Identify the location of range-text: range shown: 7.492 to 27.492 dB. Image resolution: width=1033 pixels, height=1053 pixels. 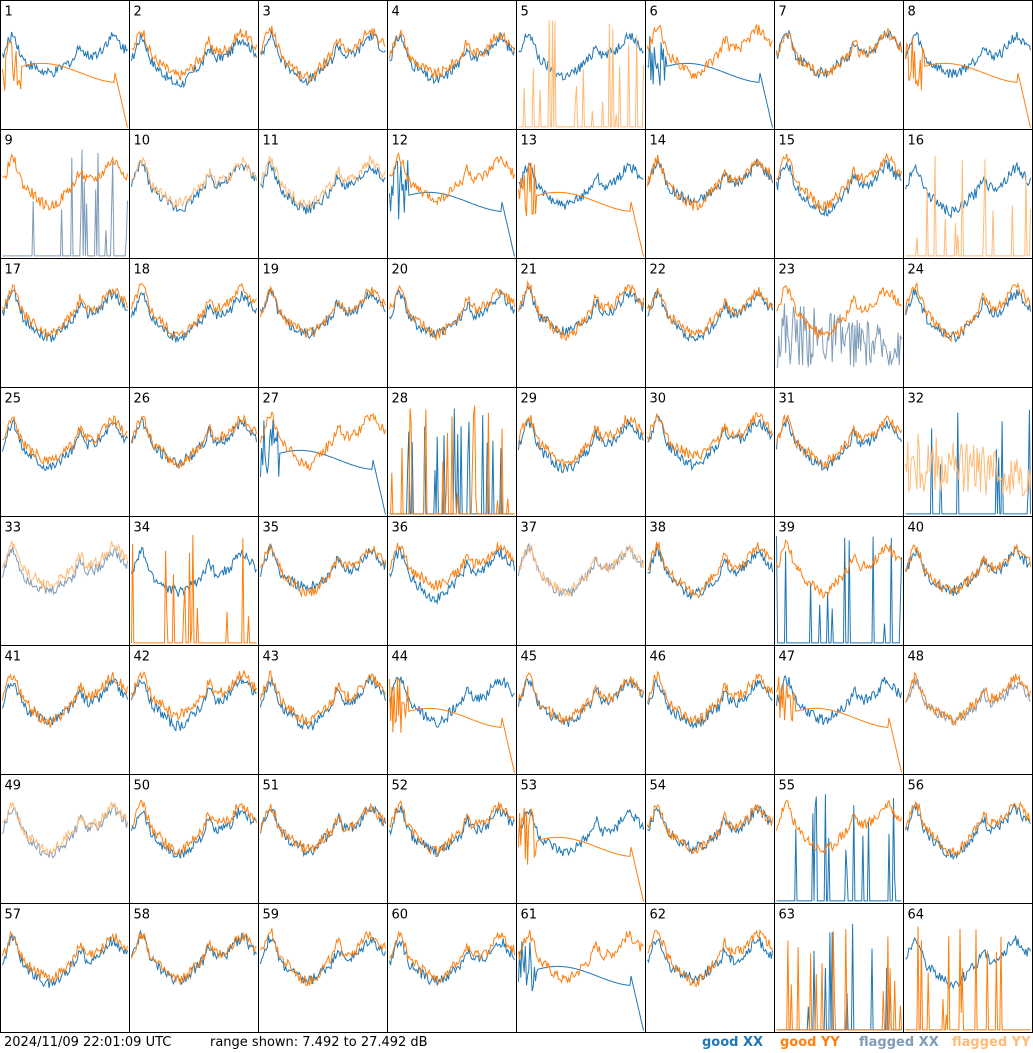
(319, 1042).